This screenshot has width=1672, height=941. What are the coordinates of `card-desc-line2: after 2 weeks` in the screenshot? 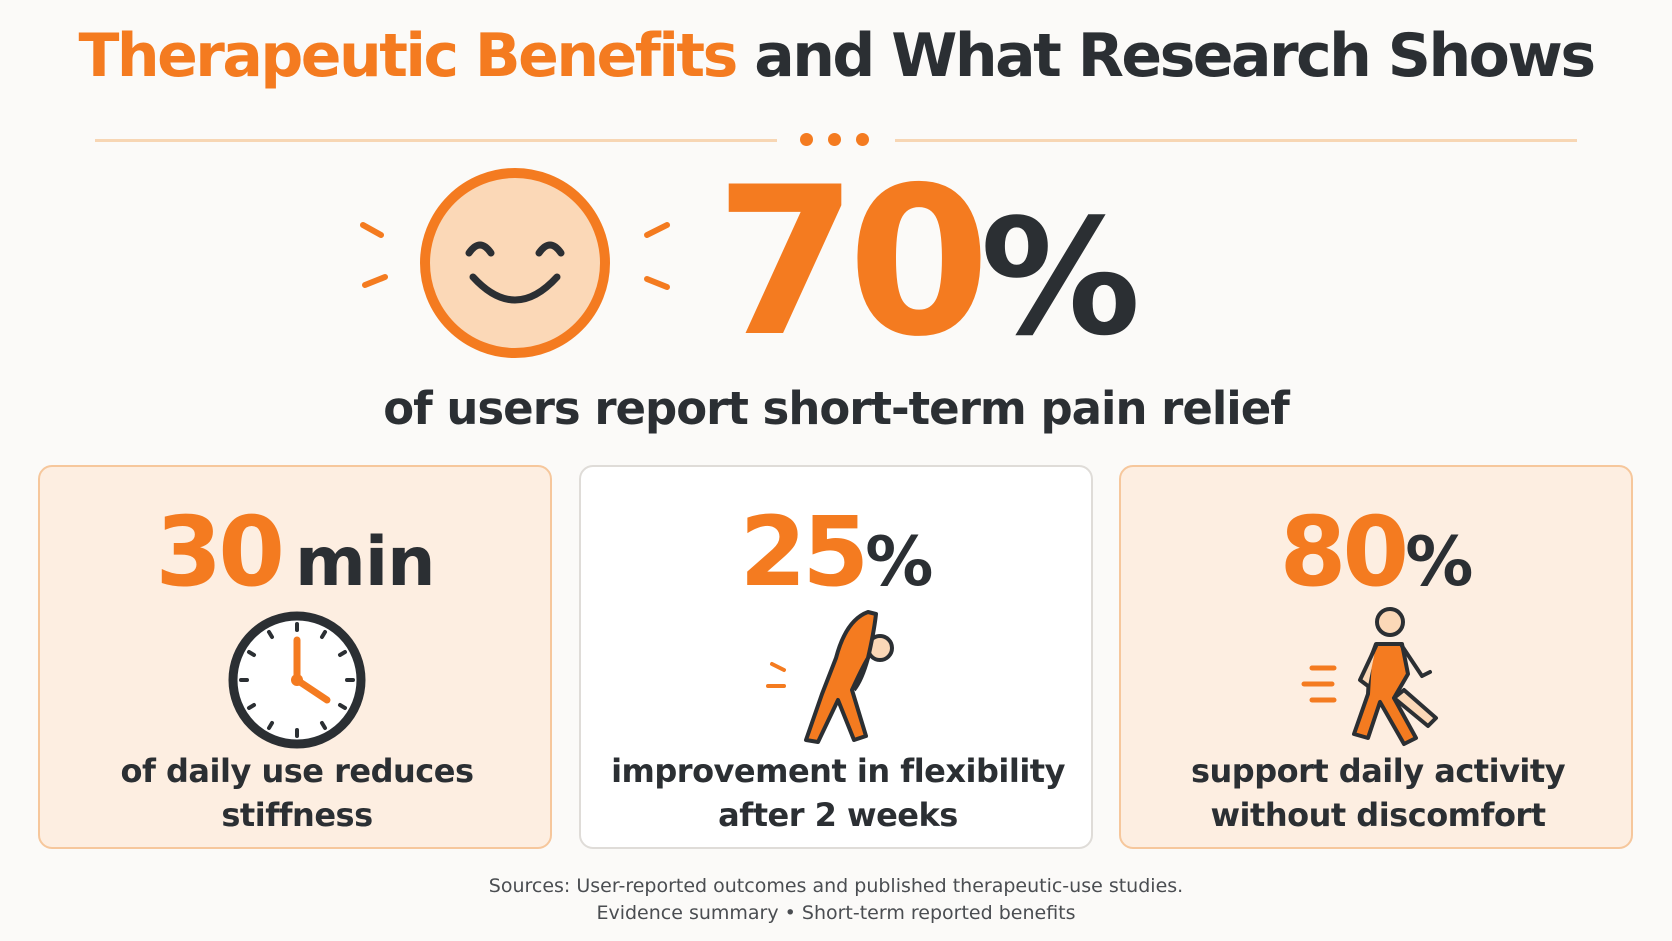 It's located at (838, 815).